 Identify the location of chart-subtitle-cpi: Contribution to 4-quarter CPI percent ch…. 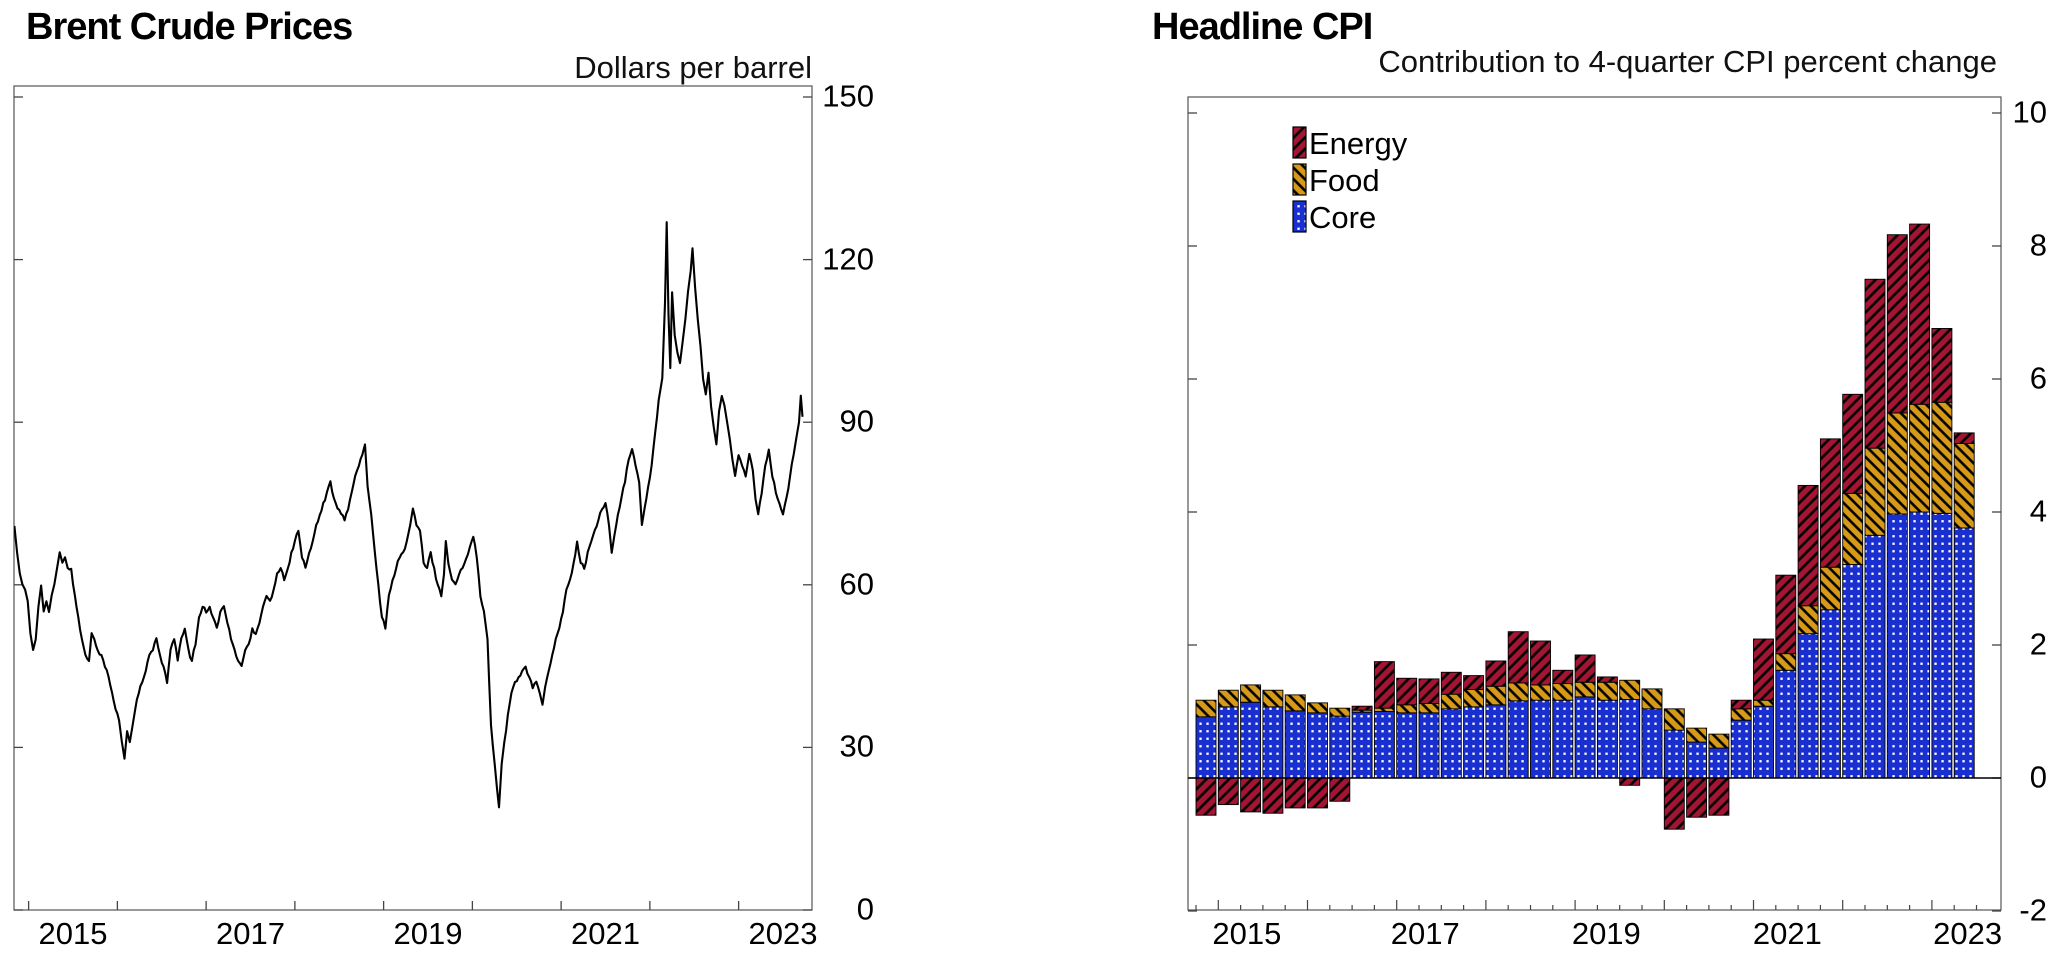
(1687, 61).